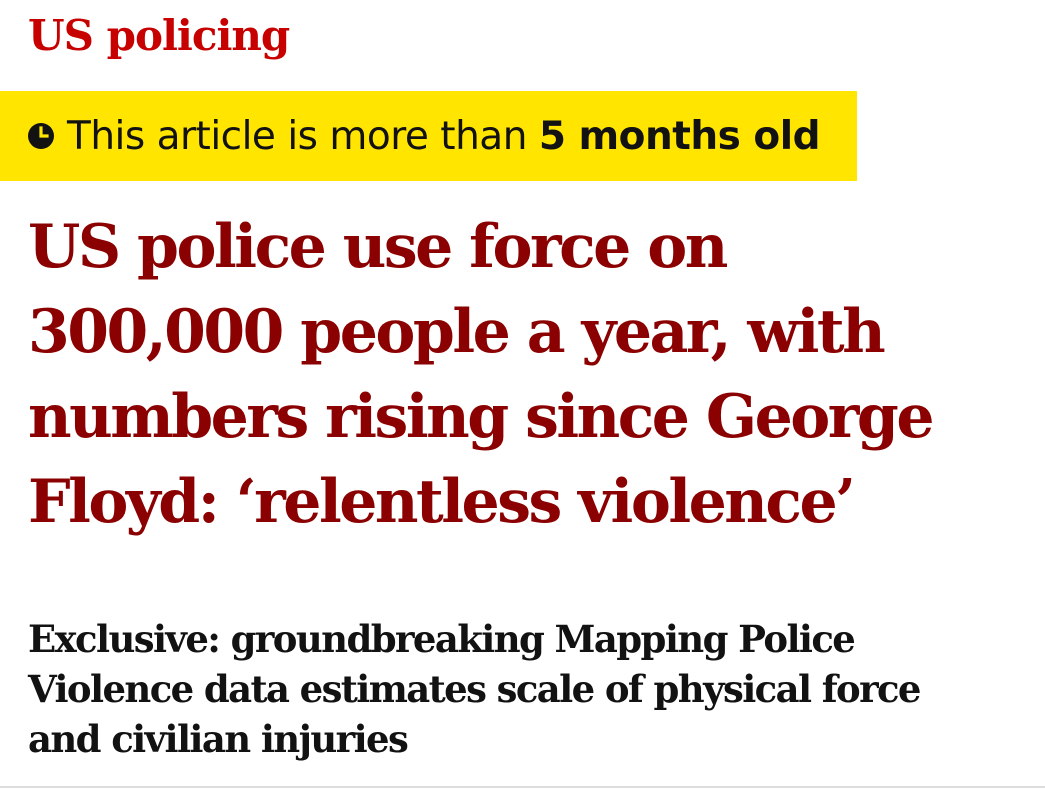 This screenshot has width=1045, height=800. I want to click on age-warning-prefix: This article is more than, so click(303, 136).